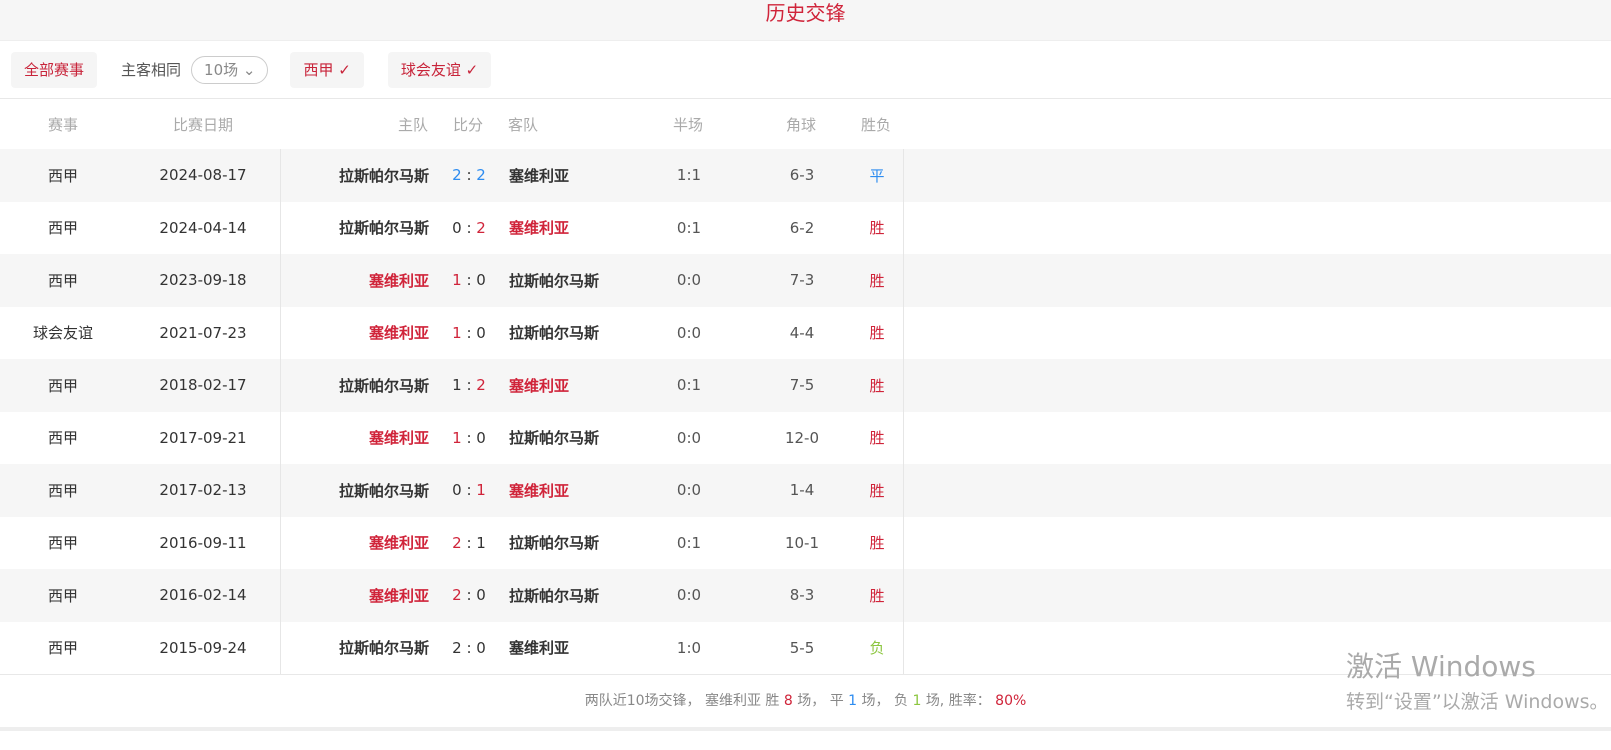 The height and width of the screenshot is (750, 1611). Describe the element at coordinates (800, 124) in the screenshot. I see `header-corner: 角球` at that location.